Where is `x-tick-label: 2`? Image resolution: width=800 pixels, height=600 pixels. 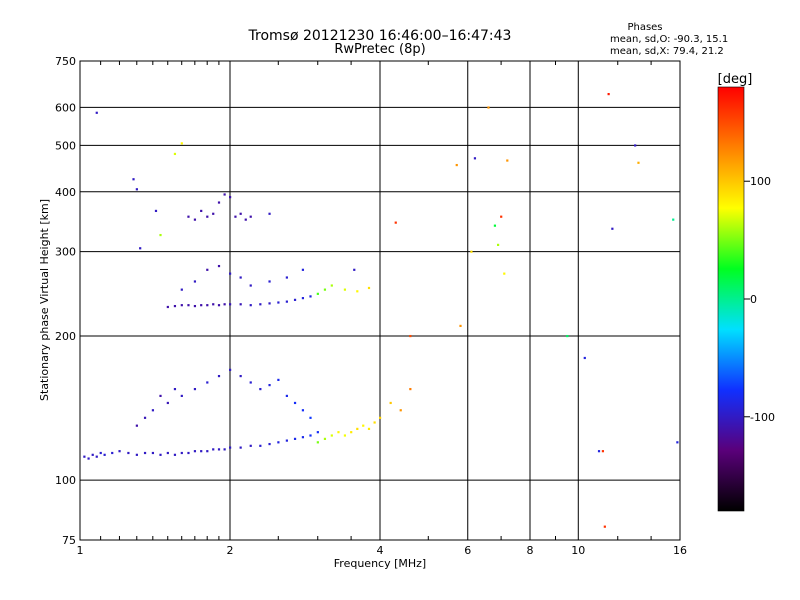
x-tick-label: 2 is located at coordinates (230, 550).